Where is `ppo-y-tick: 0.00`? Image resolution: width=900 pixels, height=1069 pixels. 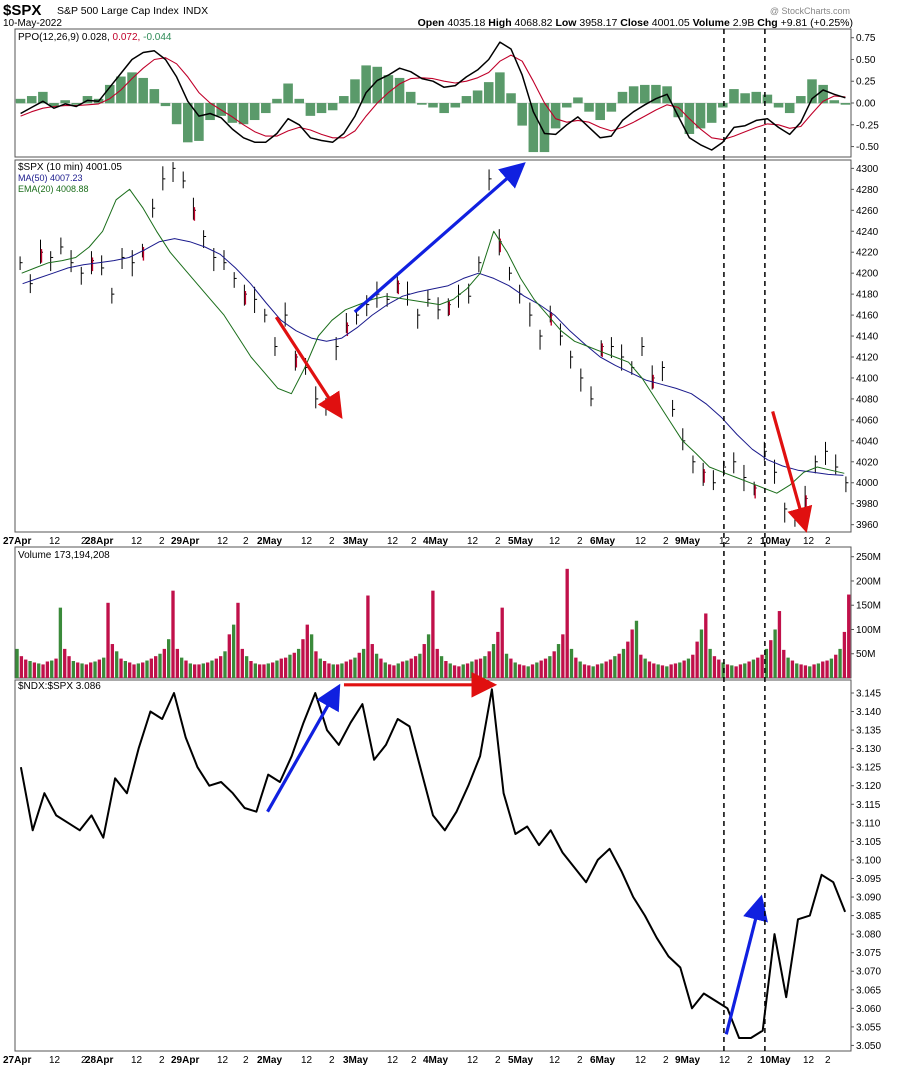 ppo-y-tick: 0.00 is located at coordinates (866, 104).